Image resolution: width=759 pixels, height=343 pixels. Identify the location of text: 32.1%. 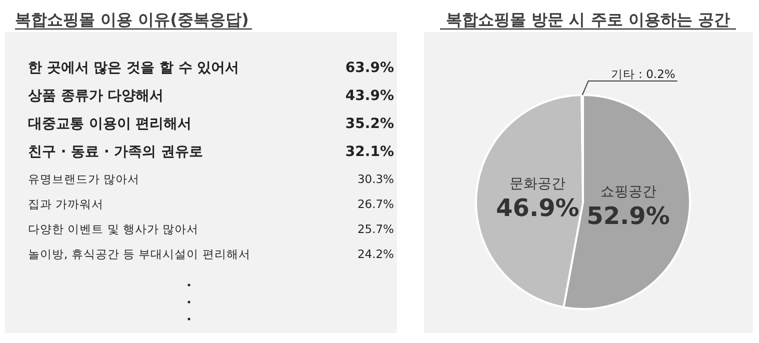
(369, 152).